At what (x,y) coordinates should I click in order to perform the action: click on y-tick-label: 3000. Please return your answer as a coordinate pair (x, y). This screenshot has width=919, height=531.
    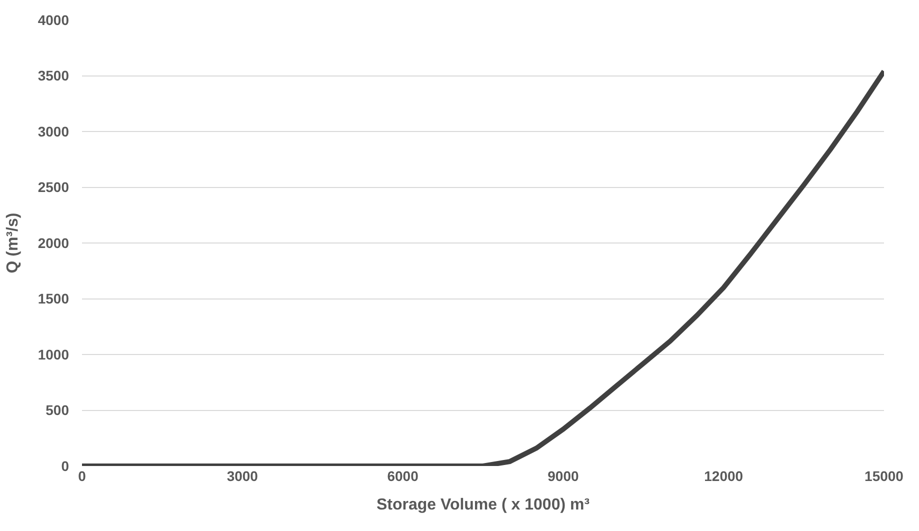
    Looking at the image, I should click on (54, 131).